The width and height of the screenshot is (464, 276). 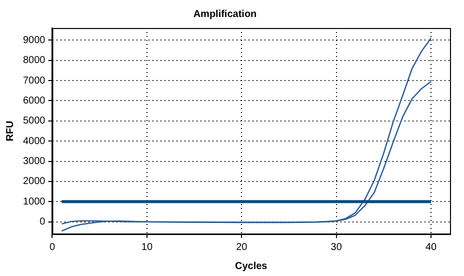 What do you see at coordinates (52, 247) in the screenshot?
I see `x-tick-label: 0` at bounding box center [52, 247].